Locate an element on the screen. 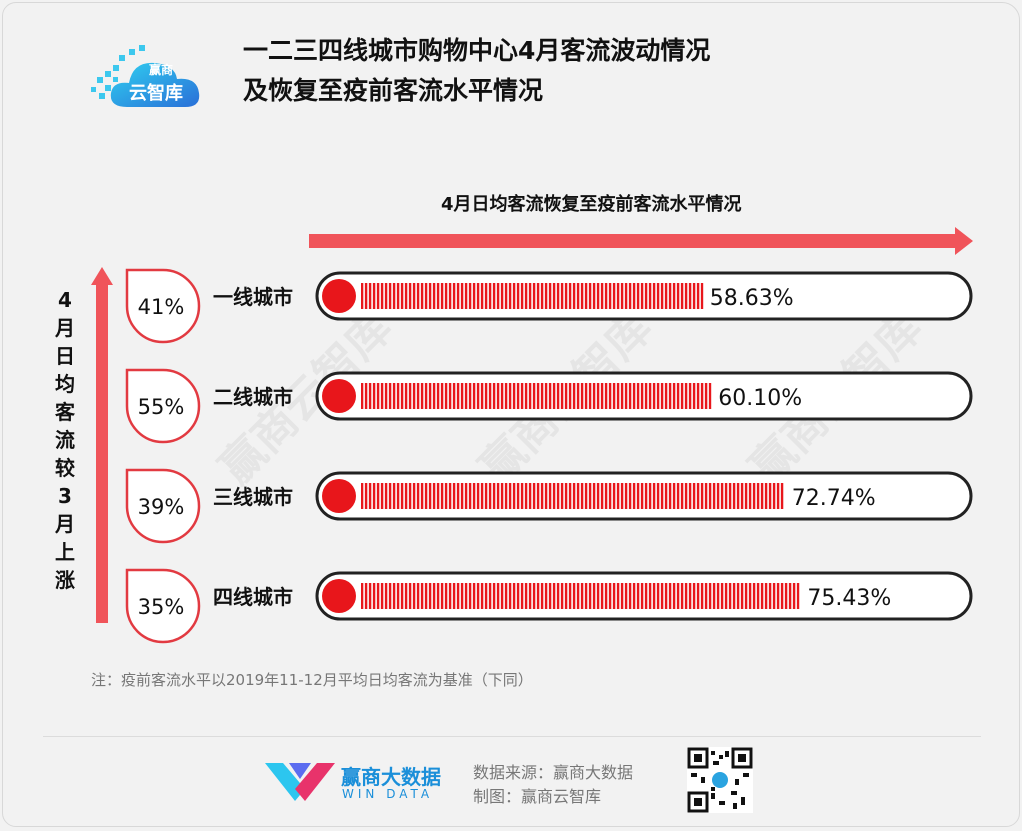  brand-logo: 赢商 云智库 is located at coordinates (150, 79).